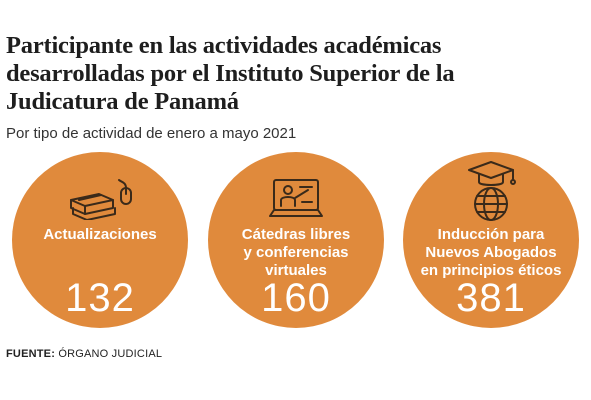 The image size is (591, 400). Describe the element at coordinates (296, 198) in the screenshot. I see `monitor-presenter-icon` at that location.